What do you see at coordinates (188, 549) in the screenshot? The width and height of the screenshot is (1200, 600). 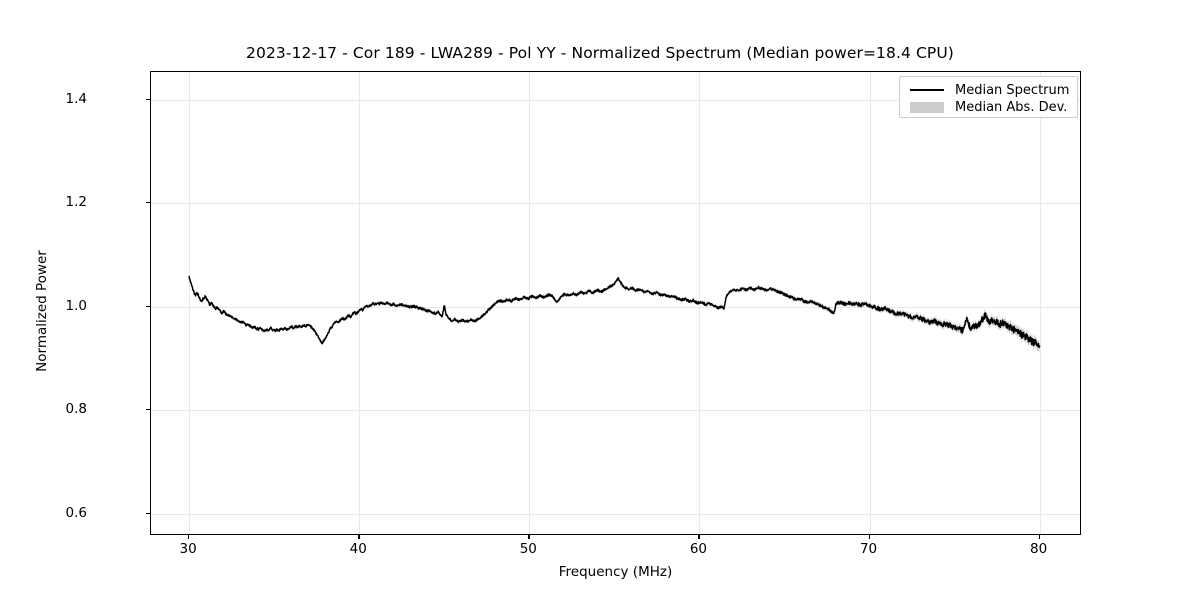 I see `x-tick-label: 30` at bounding box center [188, 549].